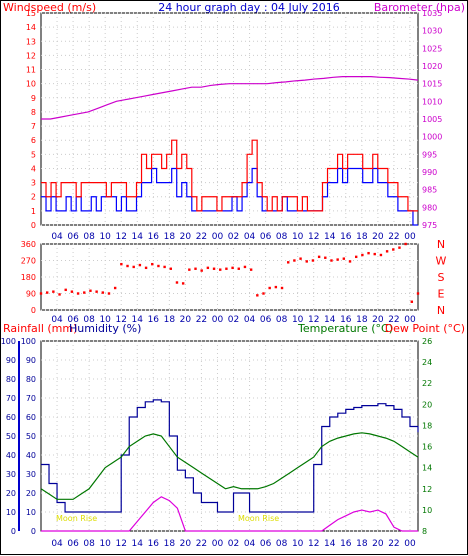 Image resolution: width=468 pixels, height=556 pixels. What do you see at coordinates (11, 474) in the screenshot?
I see `rainfall-y-tick-label: 30` at bounding box center [11, 474].